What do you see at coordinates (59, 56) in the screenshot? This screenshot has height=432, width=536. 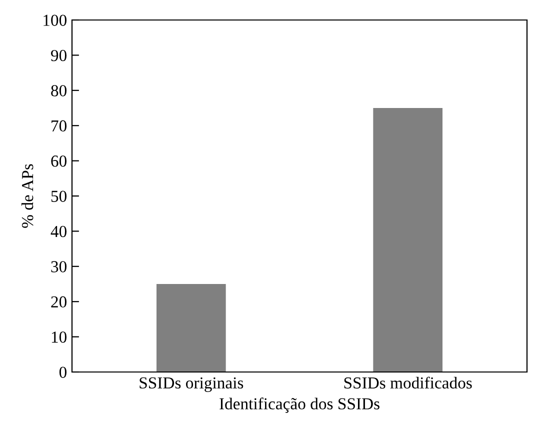 I see `y-tick-label: 90` at bounding box center [59, 56].